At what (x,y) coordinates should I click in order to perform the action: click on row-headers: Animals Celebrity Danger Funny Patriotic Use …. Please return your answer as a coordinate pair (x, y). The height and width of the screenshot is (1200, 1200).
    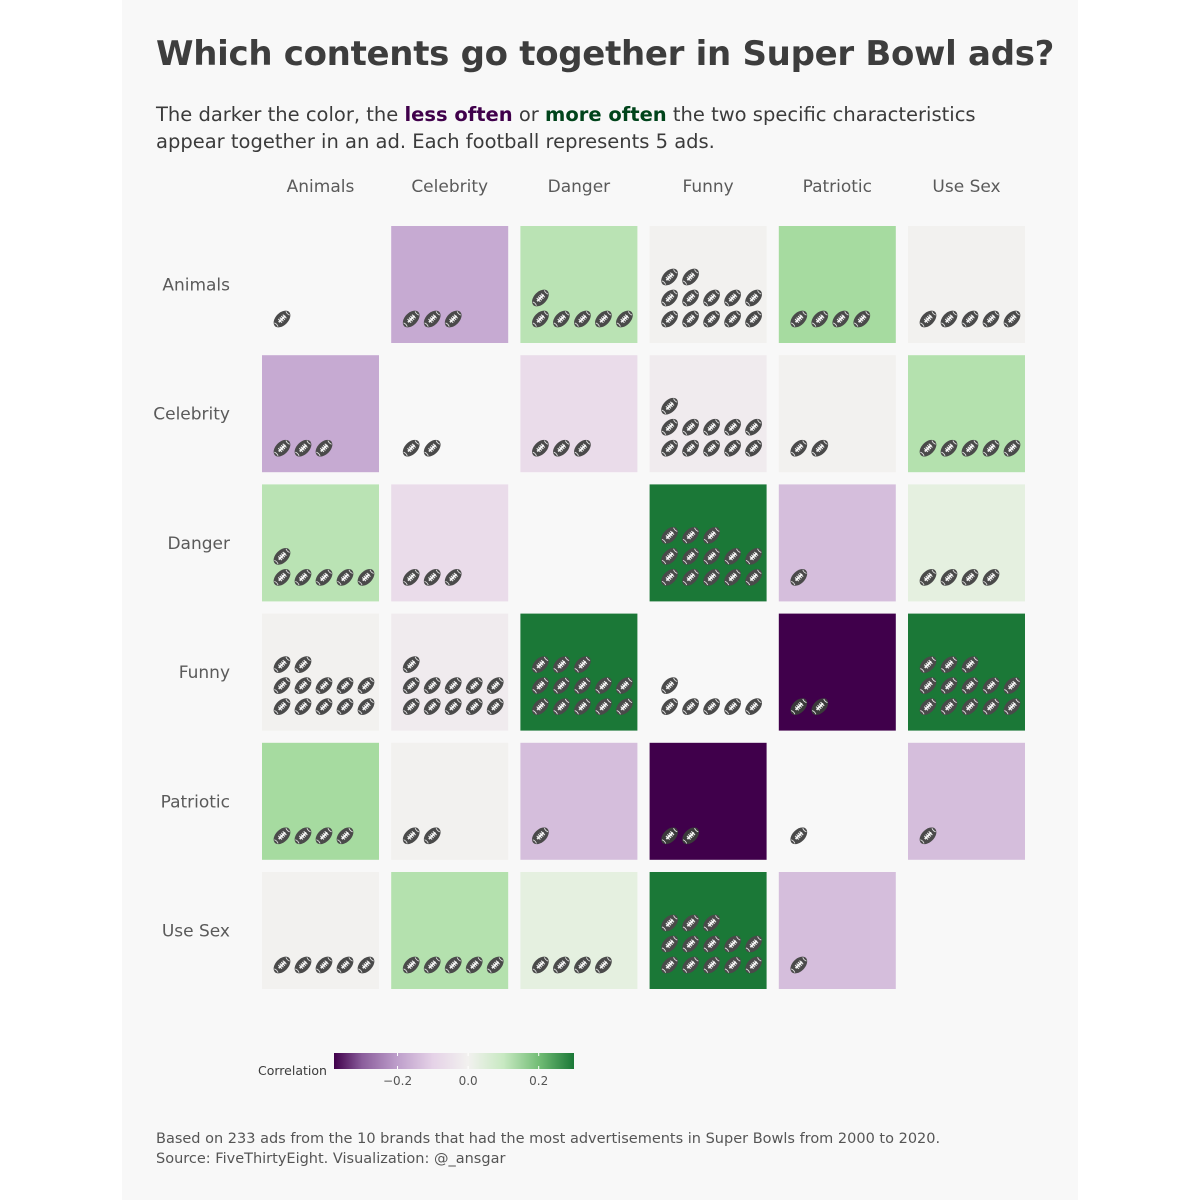
    Looking at the image, I should click on (191, 609).